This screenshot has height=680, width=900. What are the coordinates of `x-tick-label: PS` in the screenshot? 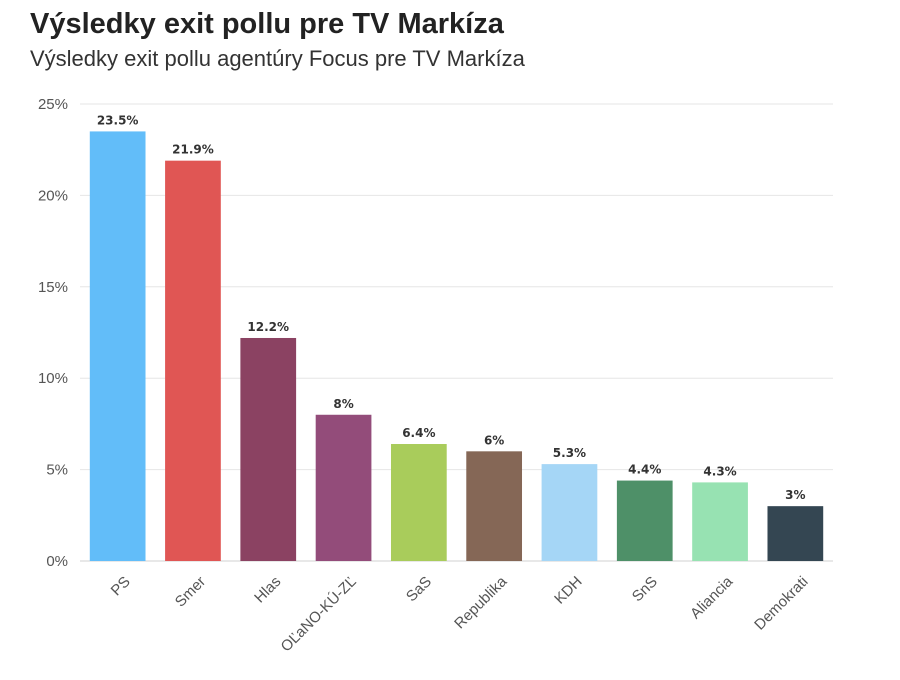 It's located at (121, 586).